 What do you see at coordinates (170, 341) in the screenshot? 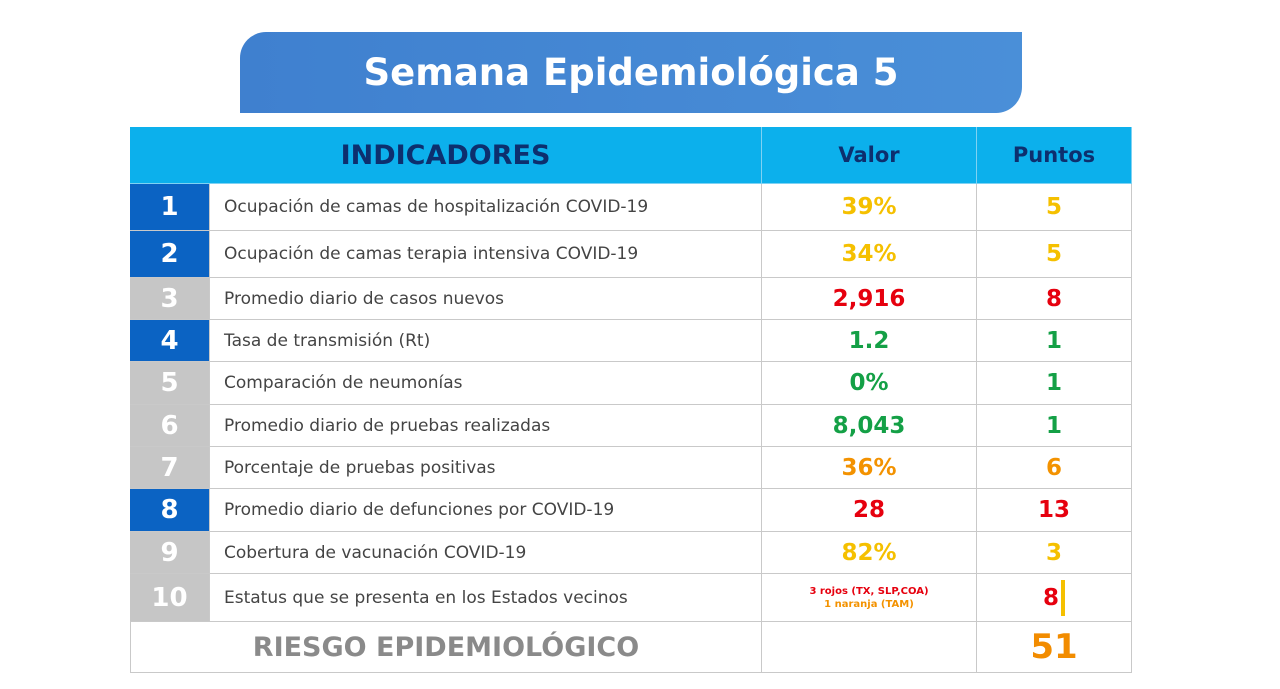
I see `row-number: 4` at bounding box center [170, 341].